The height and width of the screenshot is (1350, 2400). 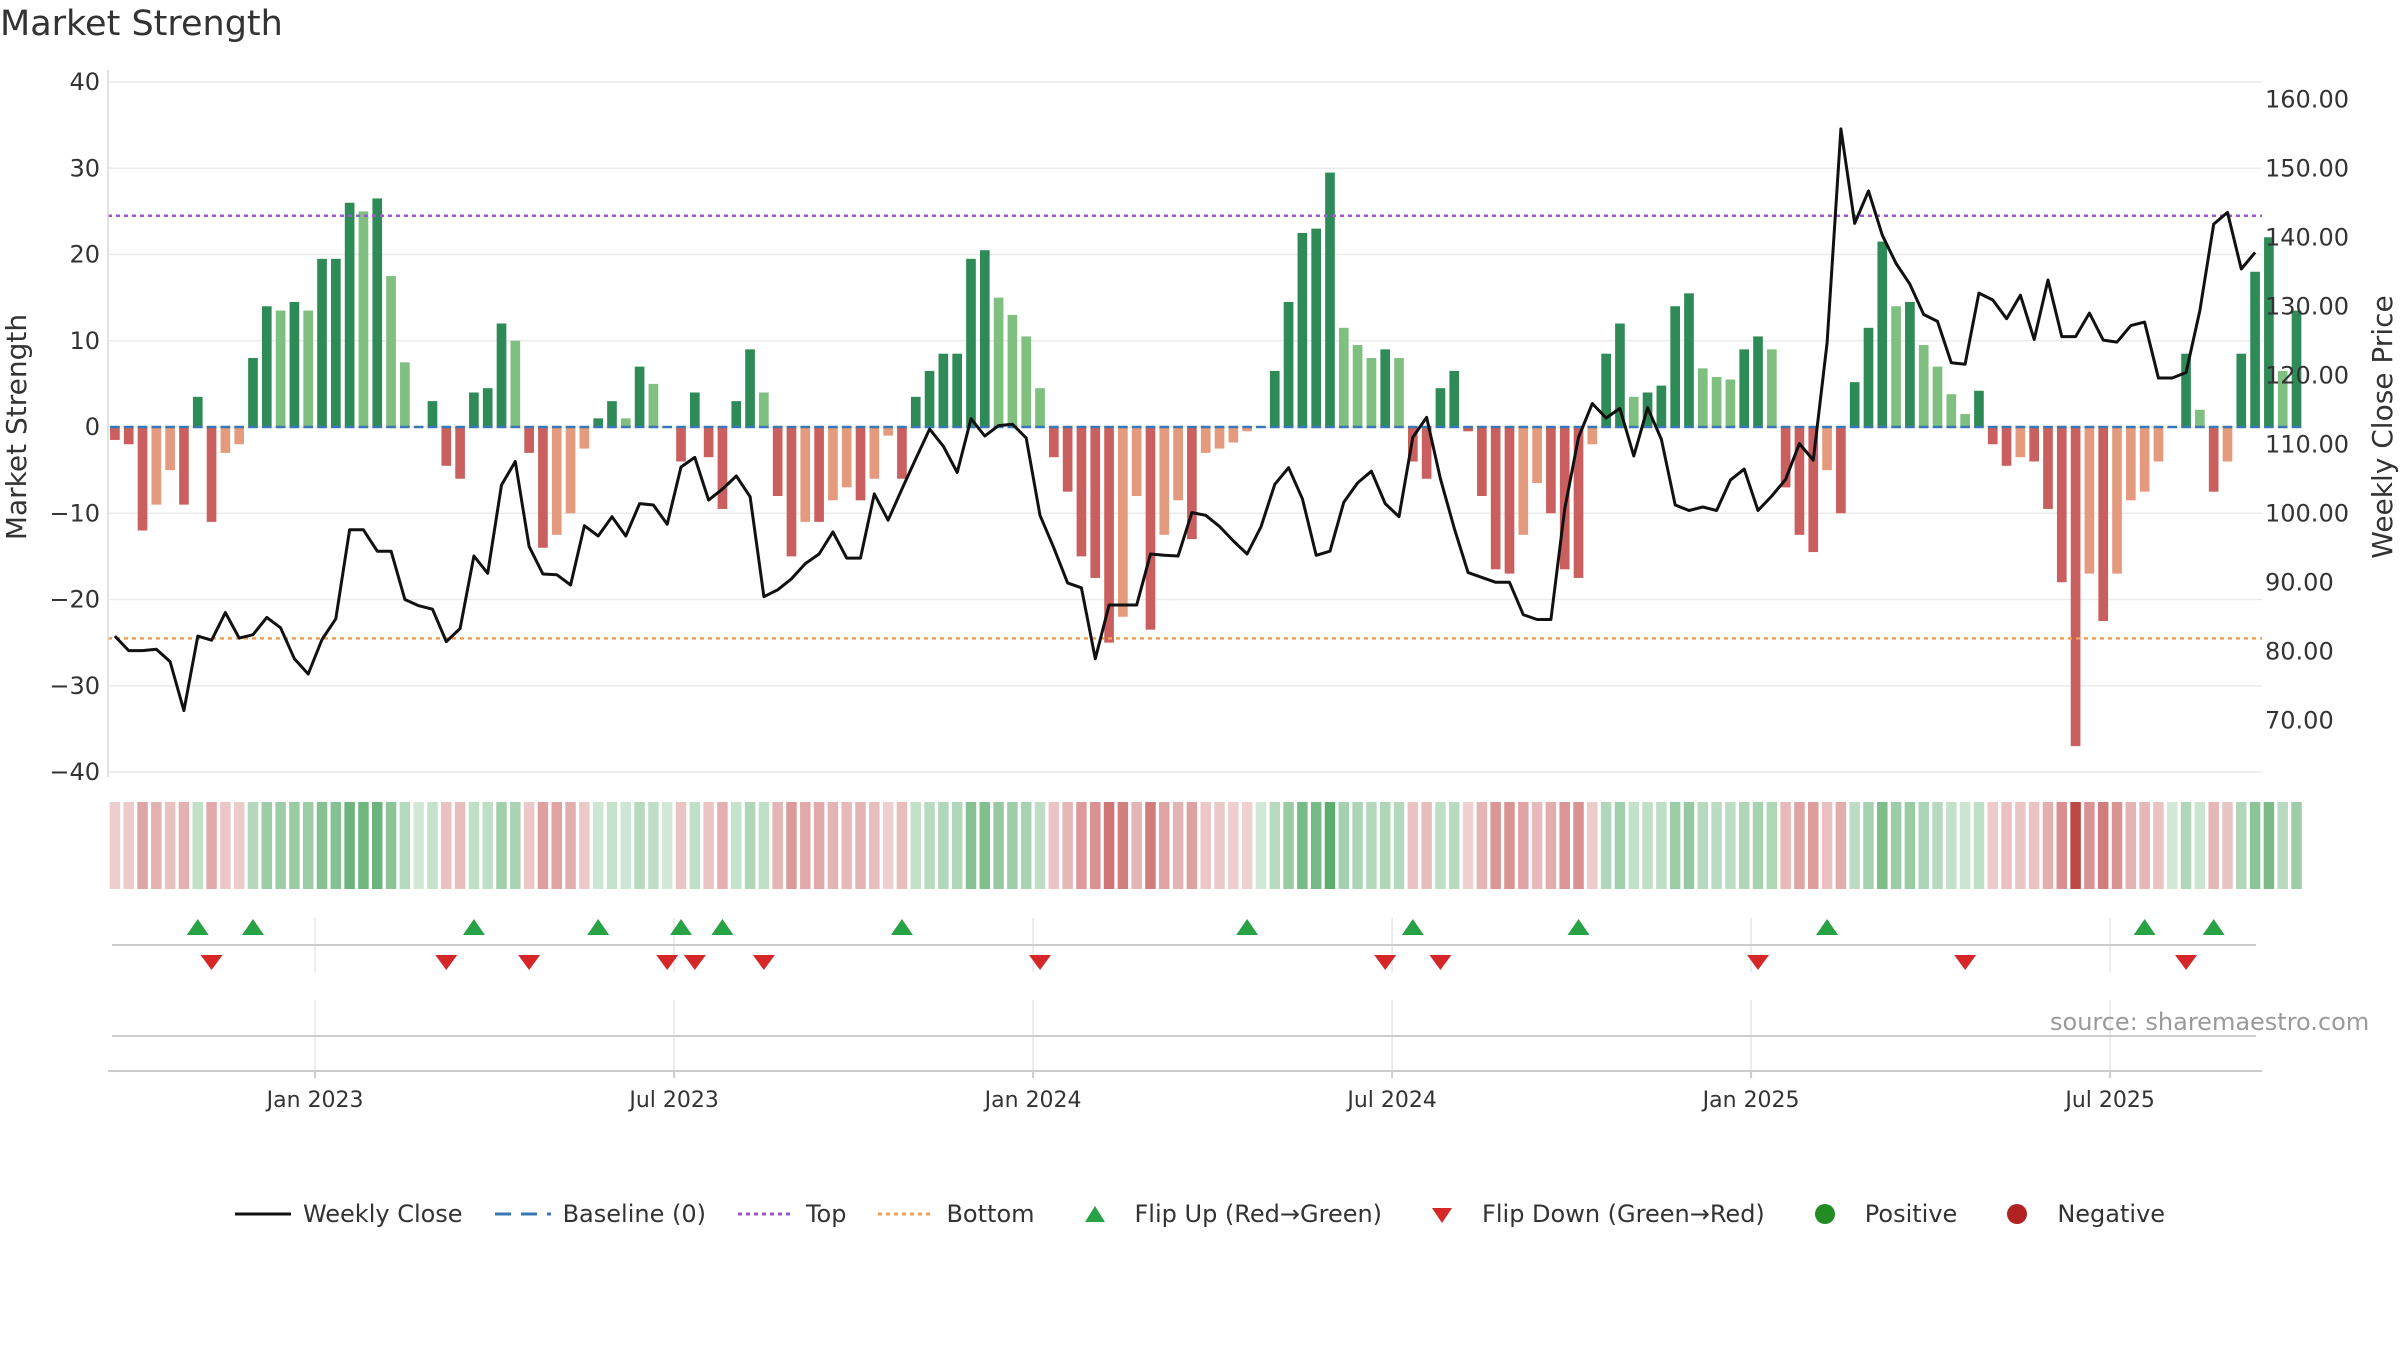 What do you see at coordinates (84, 255) in the screenshot?
I see `y-tick-label: 20` at bounding box center [84, 255].